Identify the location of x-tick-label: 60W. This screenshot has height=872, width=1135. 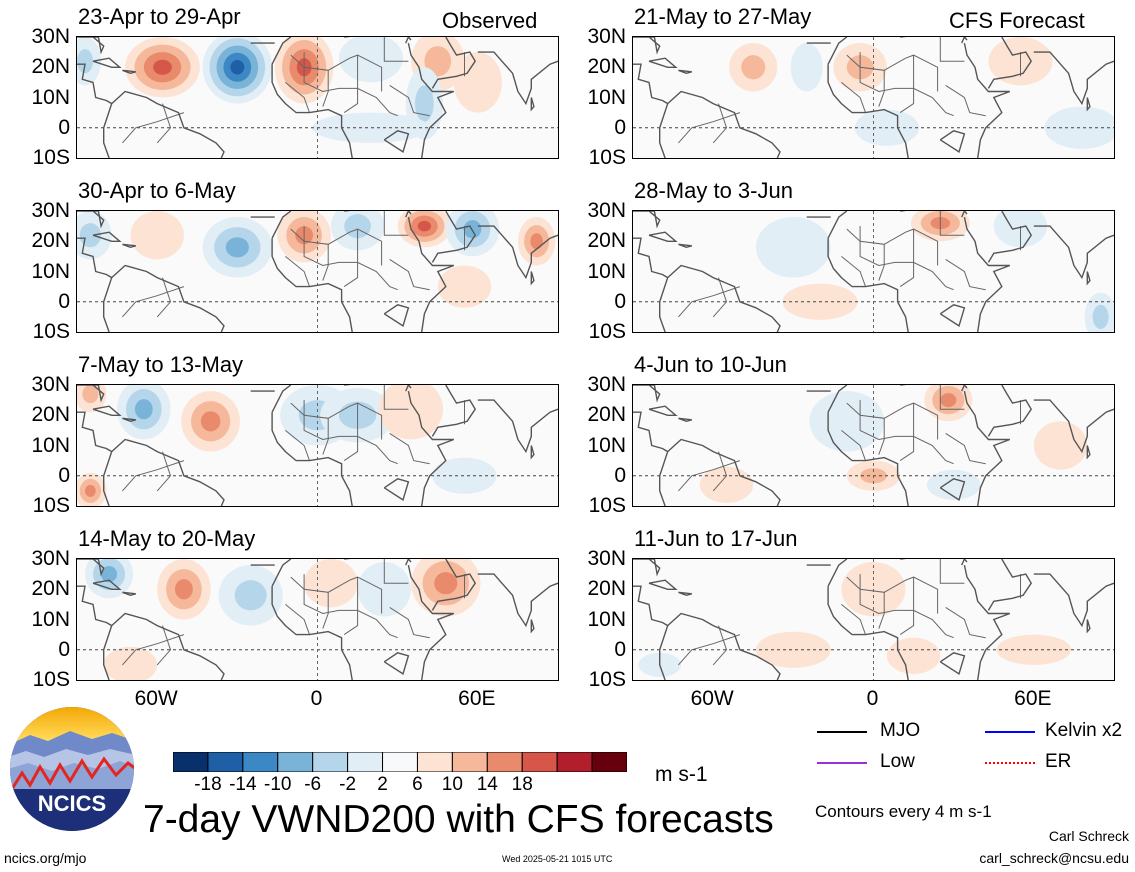
(712, 698).